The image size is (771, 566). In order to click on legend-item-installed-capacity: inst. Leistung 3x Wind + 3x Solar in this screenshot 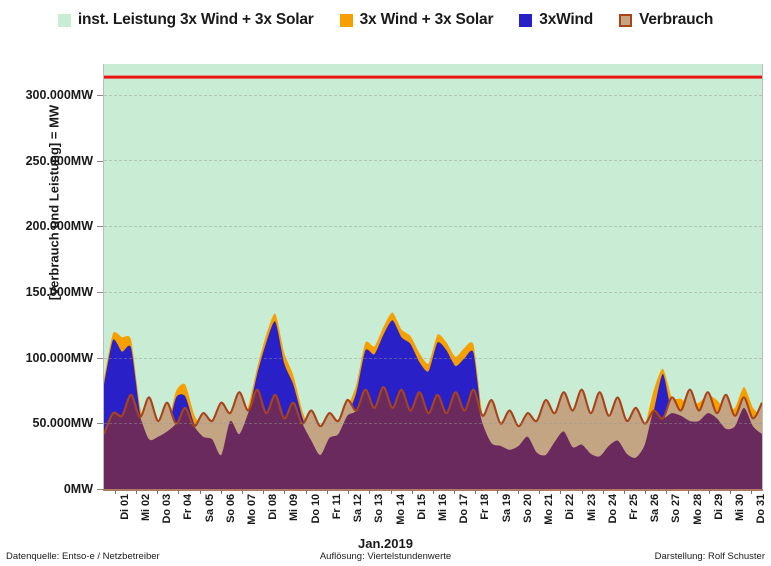, I will do `click(185, 20)`.